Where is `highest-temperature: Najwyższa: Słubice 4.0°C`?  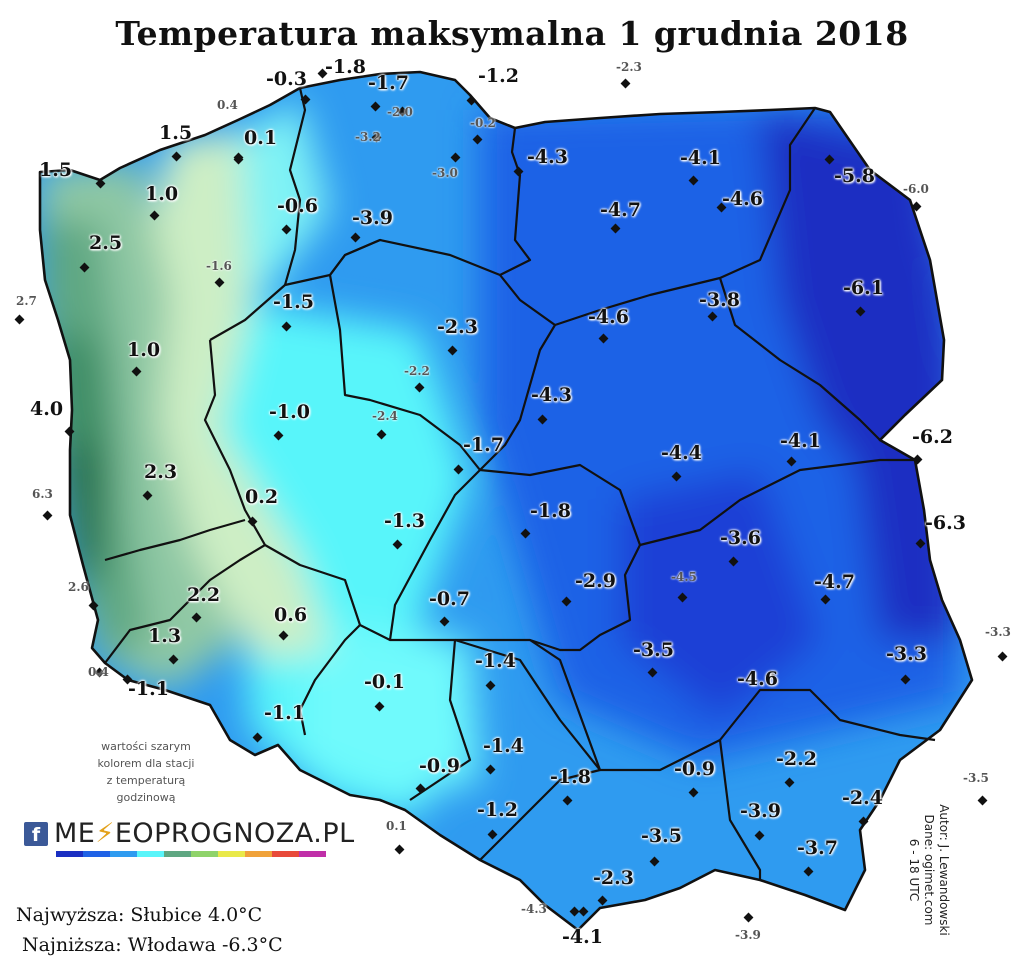
highest-temperature: Najwyższa: Słubice 4.0°C is located at coordinates (139, 915).